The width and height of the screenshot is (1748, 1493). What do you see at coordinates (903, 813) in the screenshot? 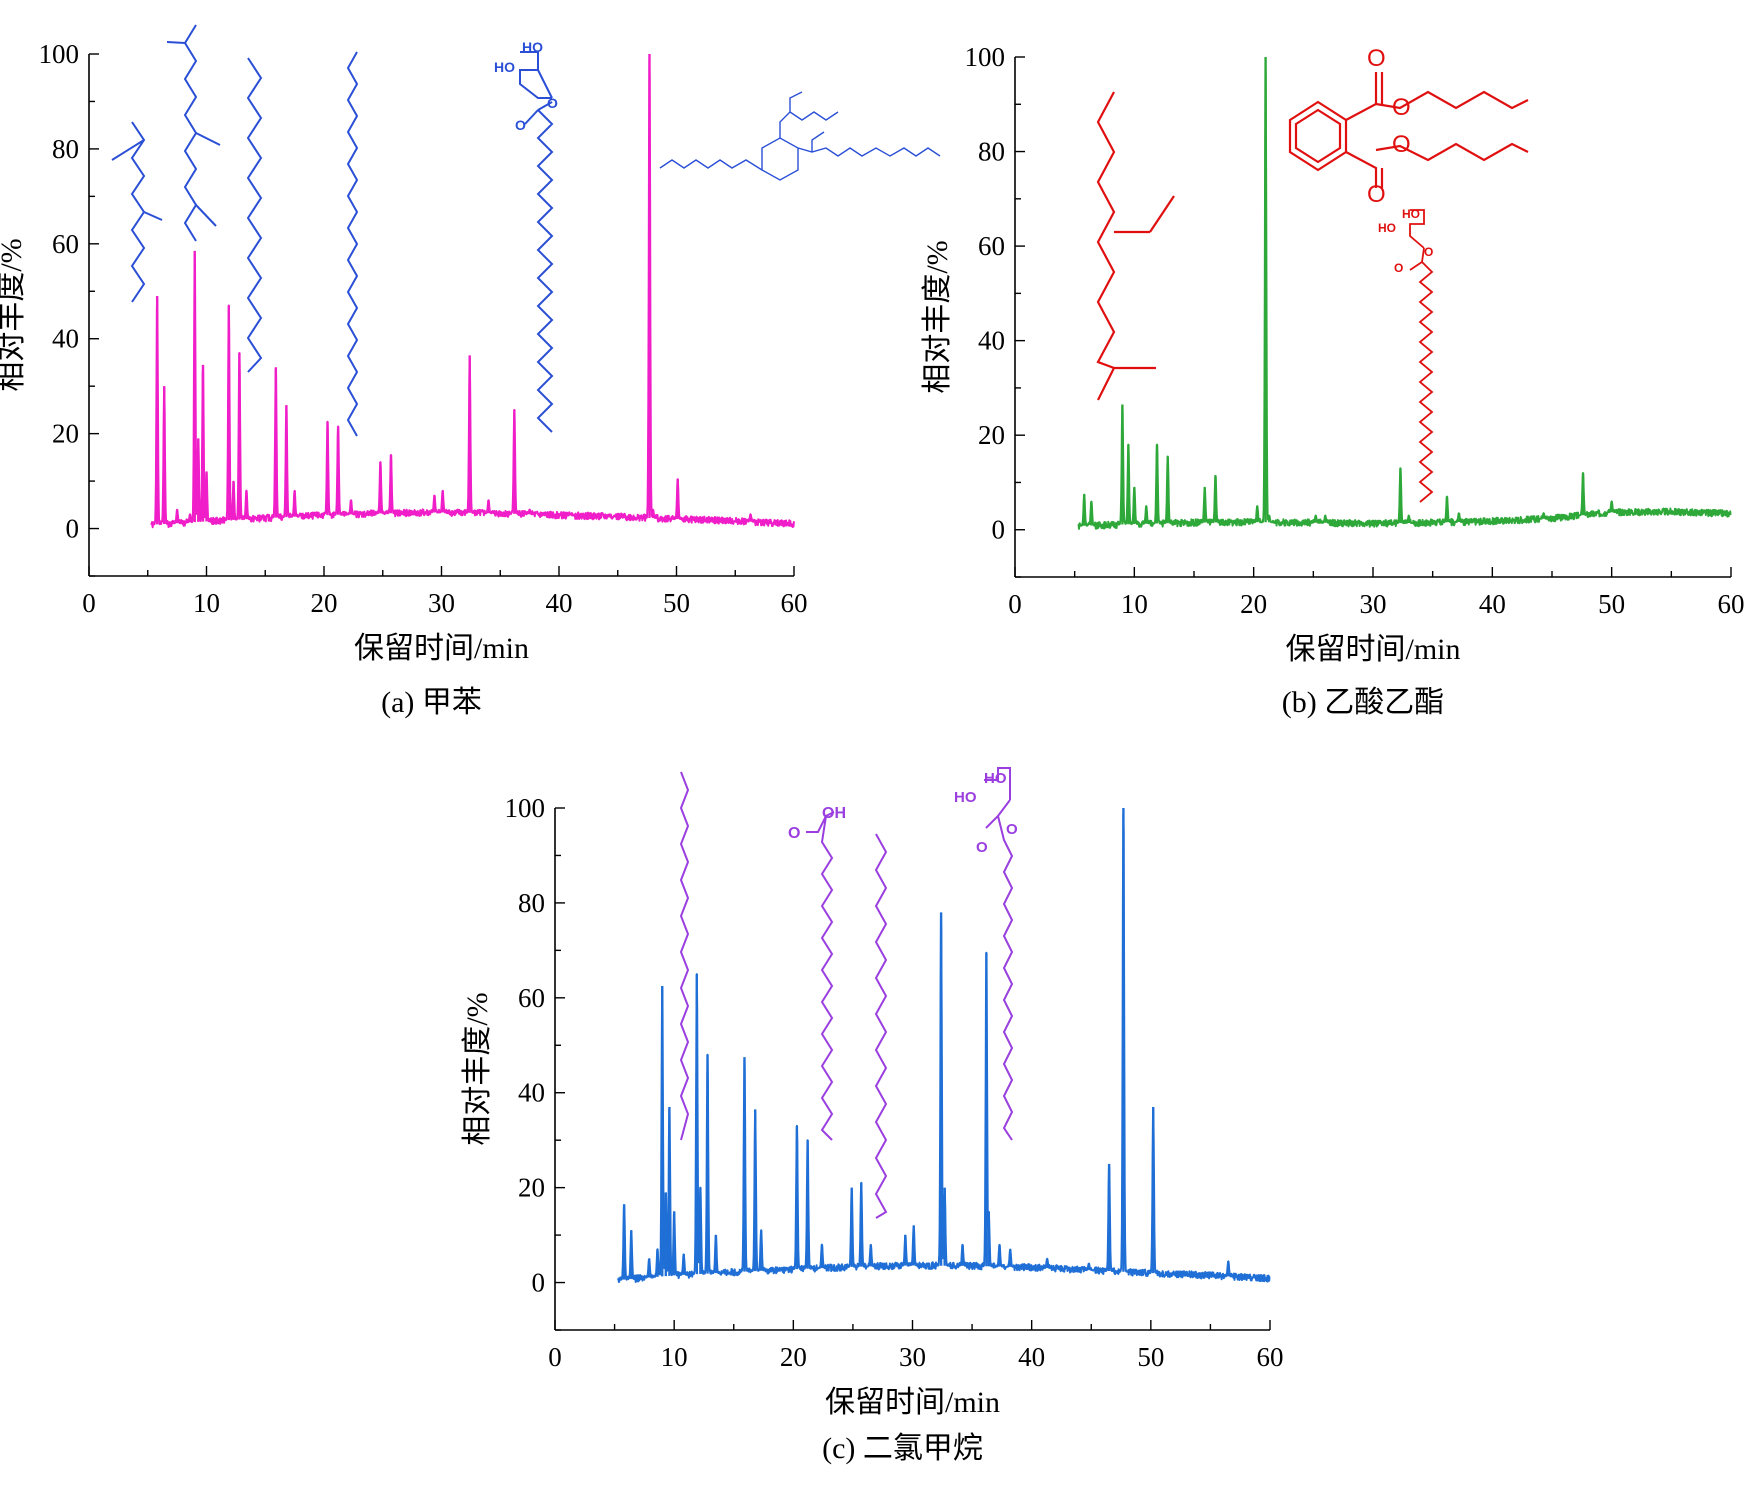
I see `structure-annotations-c-text: O OH HO HO O O` at bounding box center [903, 813].